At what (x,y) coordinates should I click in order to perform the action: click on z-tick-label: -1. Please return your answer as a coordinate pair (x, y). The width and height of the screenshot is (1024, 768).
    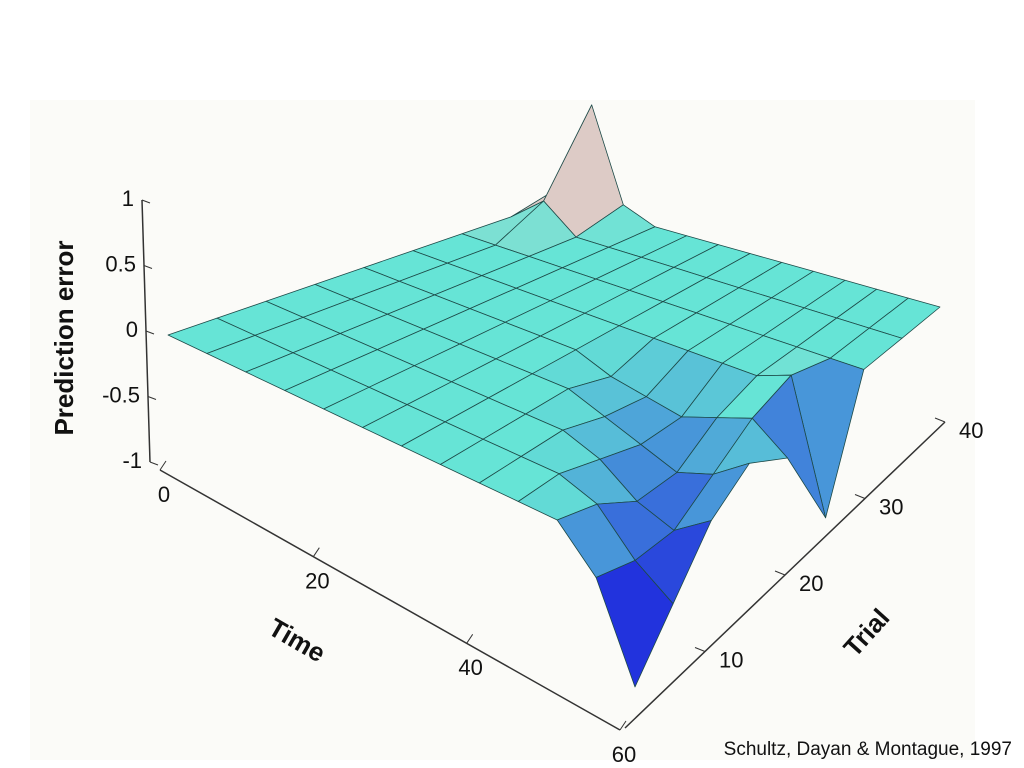
    Looking at the image, I should click on (132, 460).